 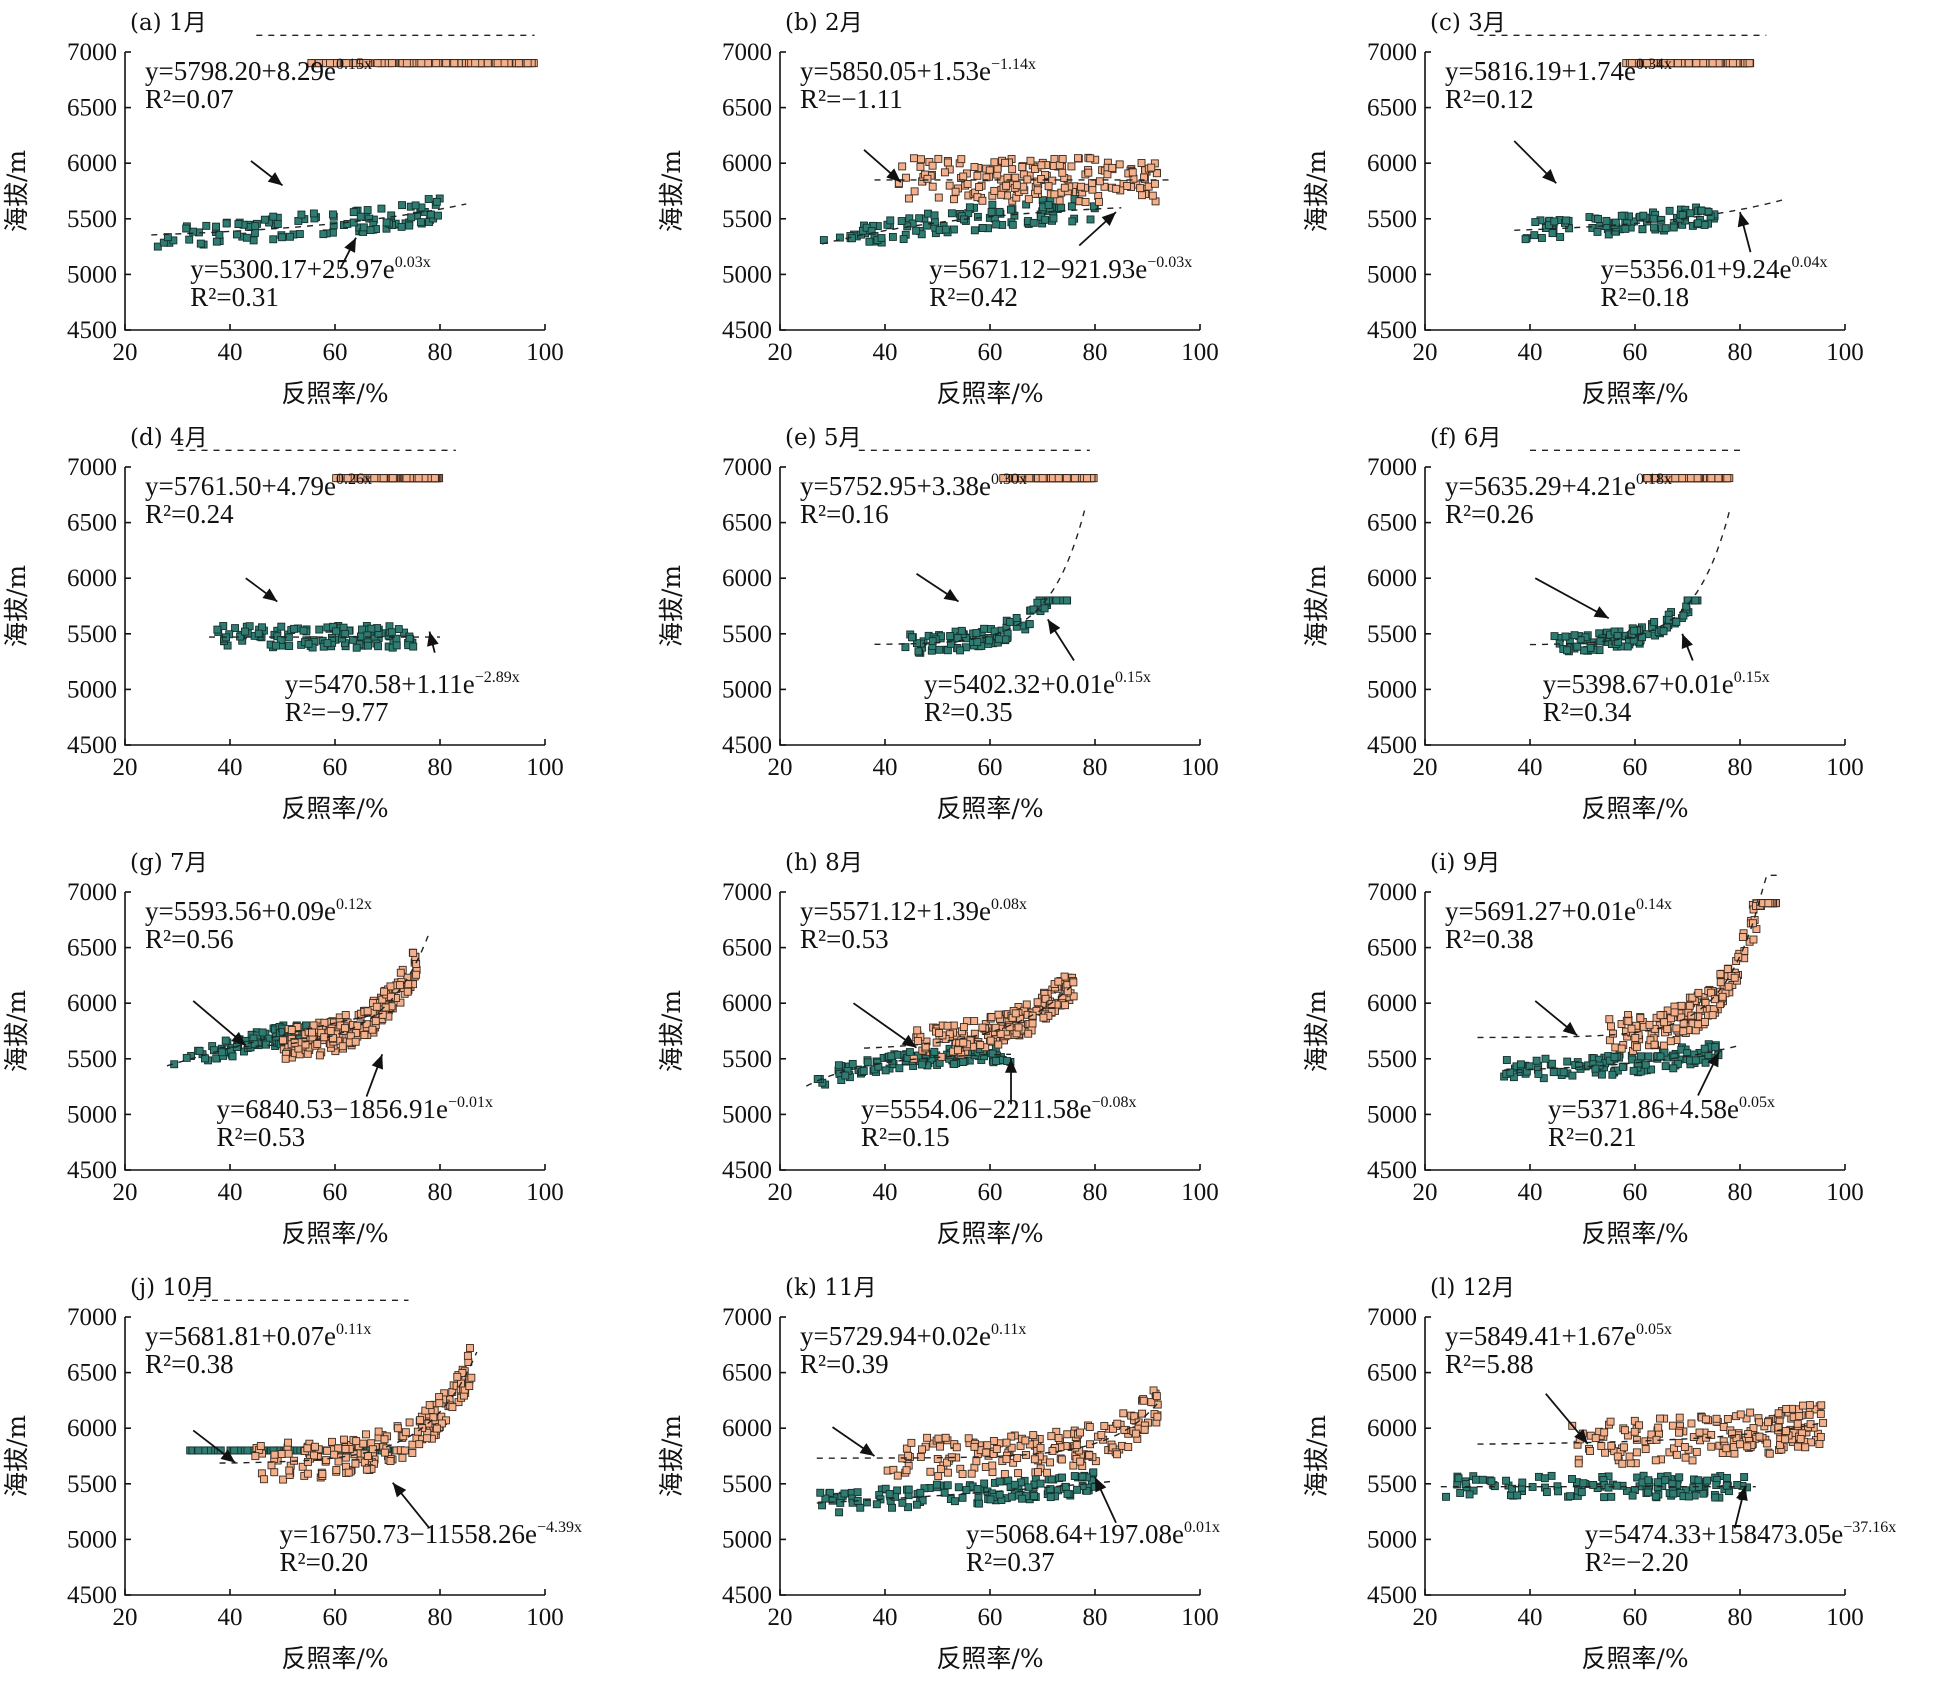 What do you see at coordinates (913, 1336) in the screenshot?
I see `upper-fit-equation: y=5729.94+0.02e0.11x` at bounding box center [913, 1336].